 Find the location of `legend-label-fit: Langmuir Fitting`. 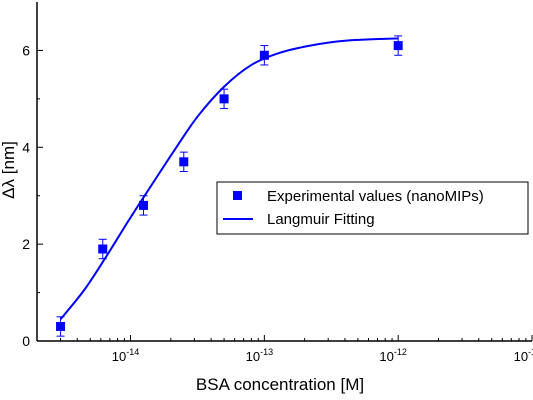

legend-label-fit: Langmuir Fitting is located at coordinates (321, 219).